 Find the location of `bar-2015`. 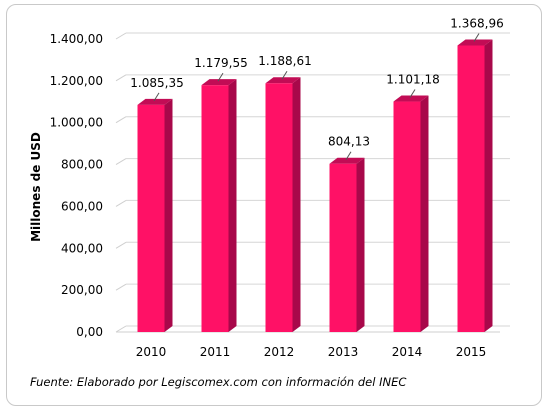

bar-2015 is located at coordinates (475, 186).